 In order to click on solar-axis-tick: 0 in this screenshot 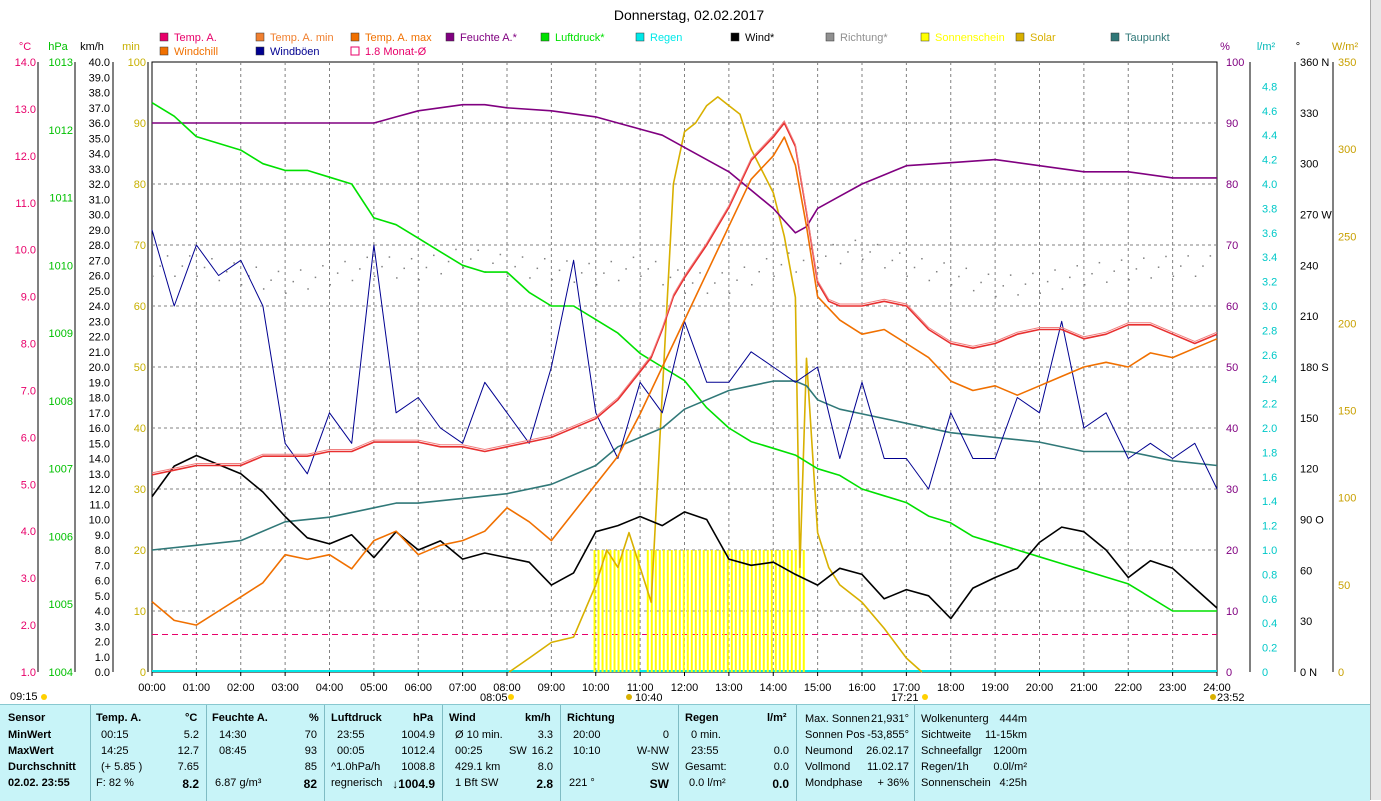, I will do `click(1341, 673)`.